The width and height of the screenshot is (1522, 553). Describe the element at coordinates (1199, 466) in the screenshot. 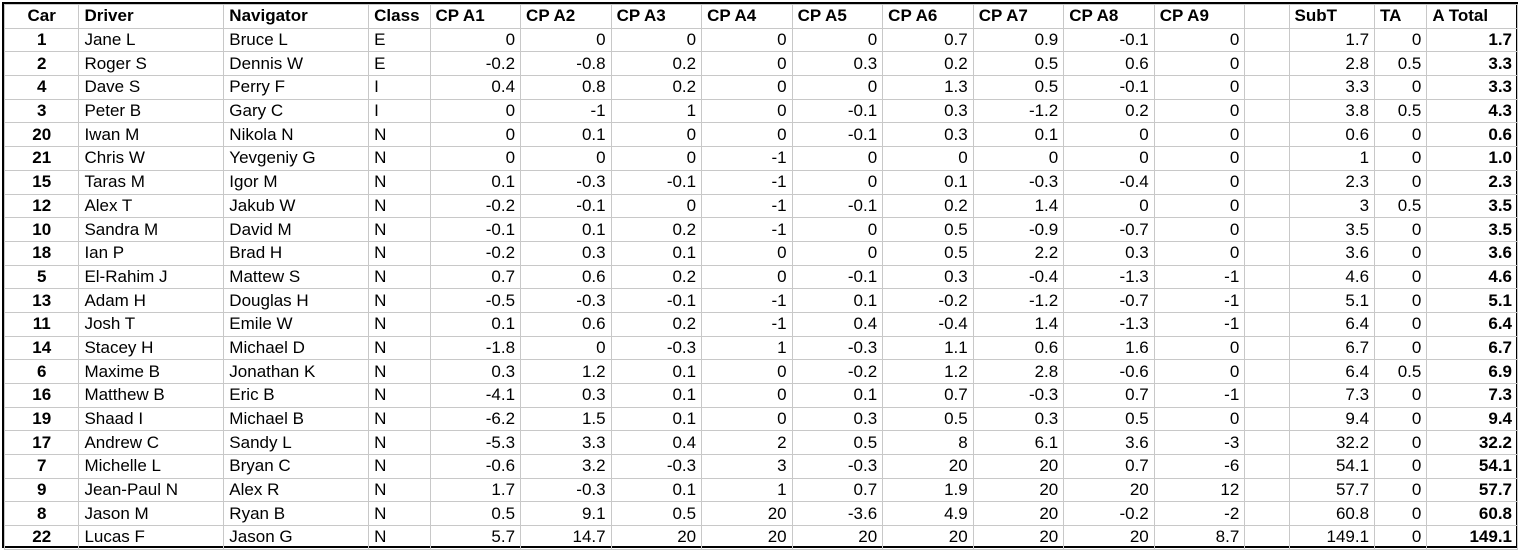

I see `cell-cp-a9: -6` at that location.